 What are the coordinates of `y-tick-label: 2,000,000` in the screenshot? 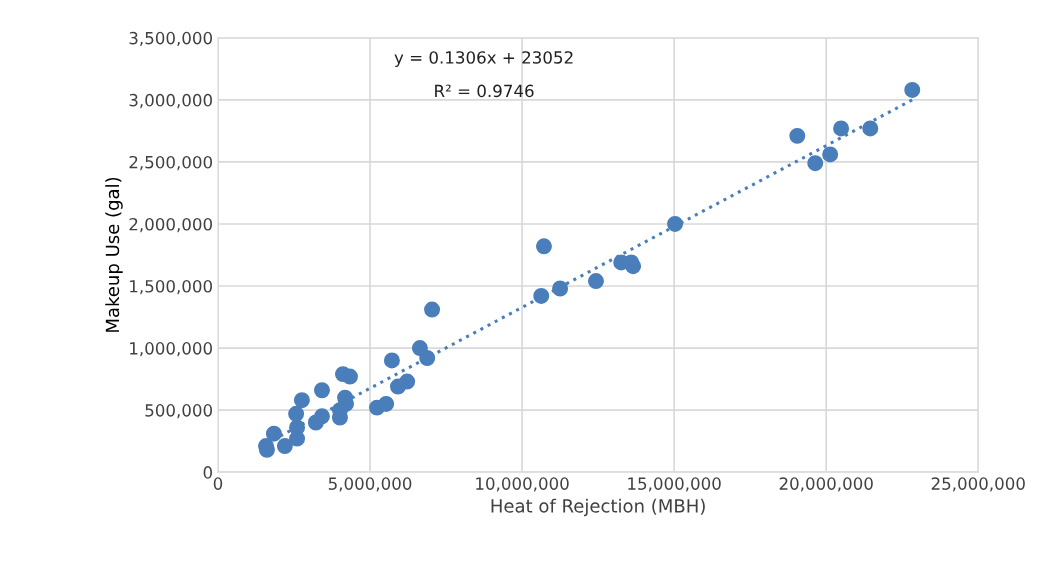 It's located at (170, 225).